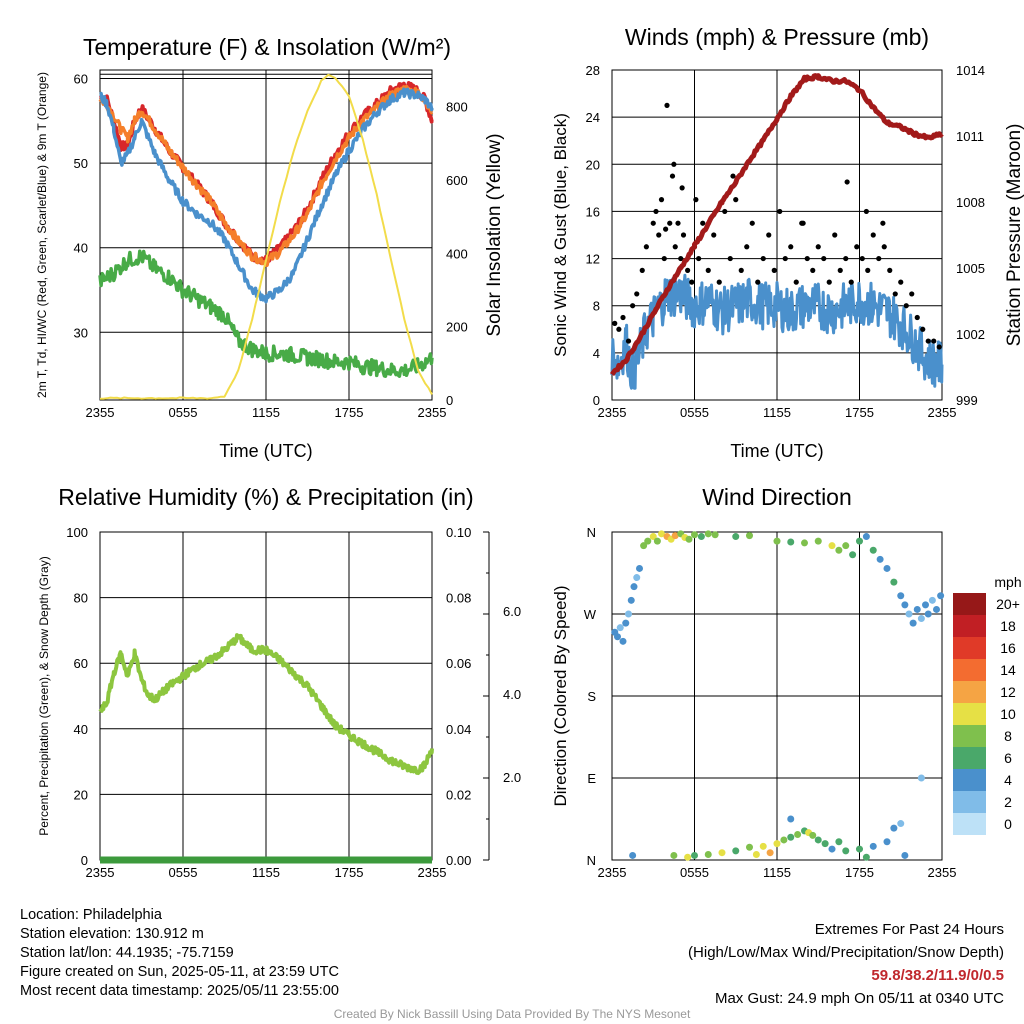 The image size is (1024, 1024). I want to click on wind-direction-chart-colorbar-label: 14, so click(1008, 670).